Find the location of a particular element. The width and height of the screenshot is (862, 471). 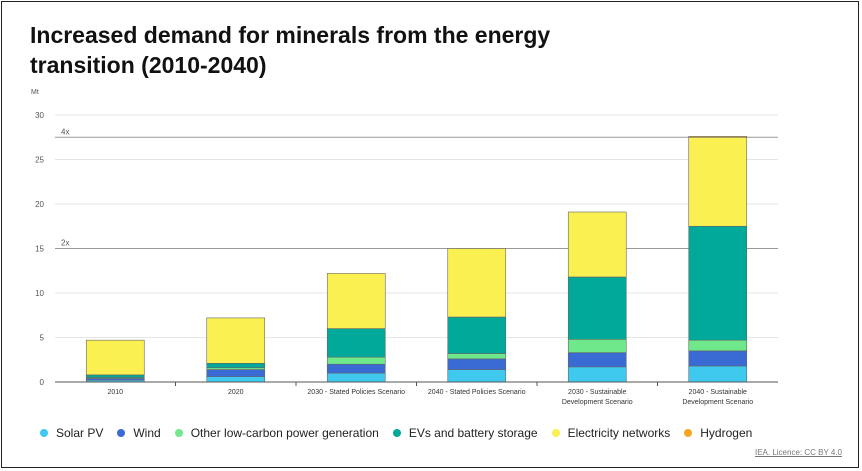

legend-label: Other low-carbon power generation is located at coordinates (284, 433).